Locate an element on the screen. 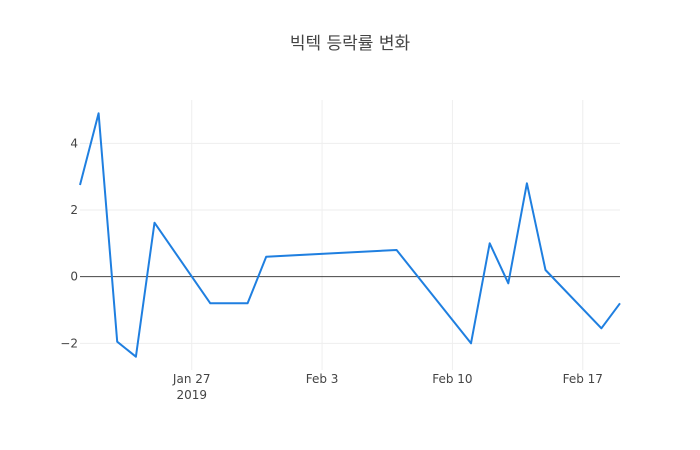 This screenshot has height=450, width=700. chart-title: 빅텍 등락률 변화 is located at coordinates (350, 44).